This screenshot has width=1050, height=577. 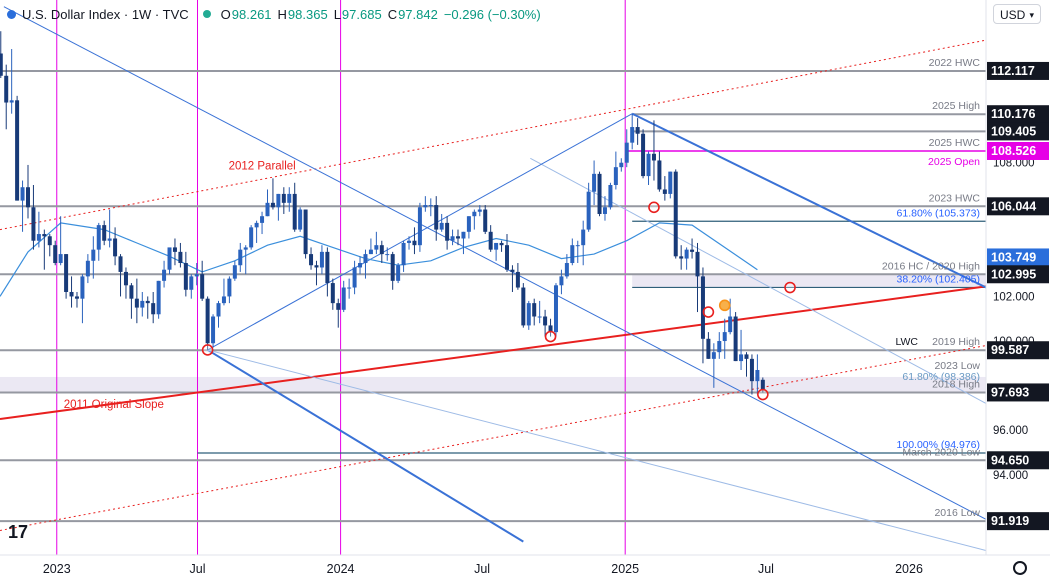 I want to click on price-label-8: 94.650, so click(x=1010, y=460).